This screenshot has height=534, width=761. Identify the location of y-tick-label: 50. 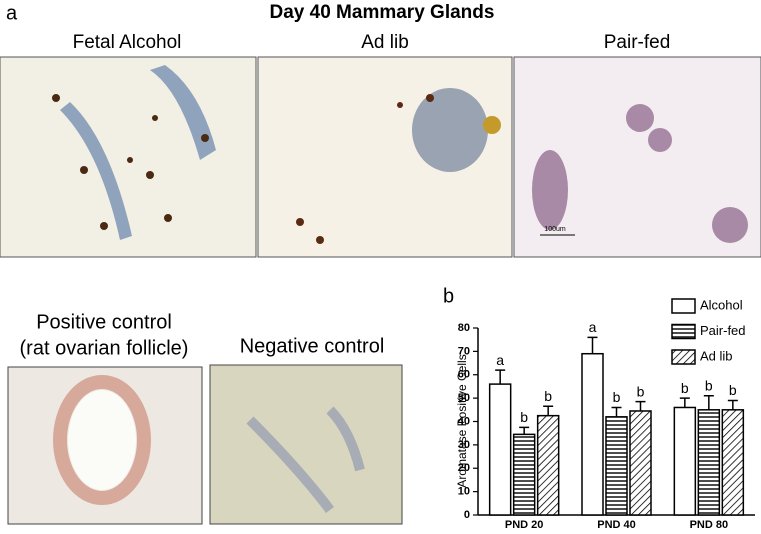
(464, 398).